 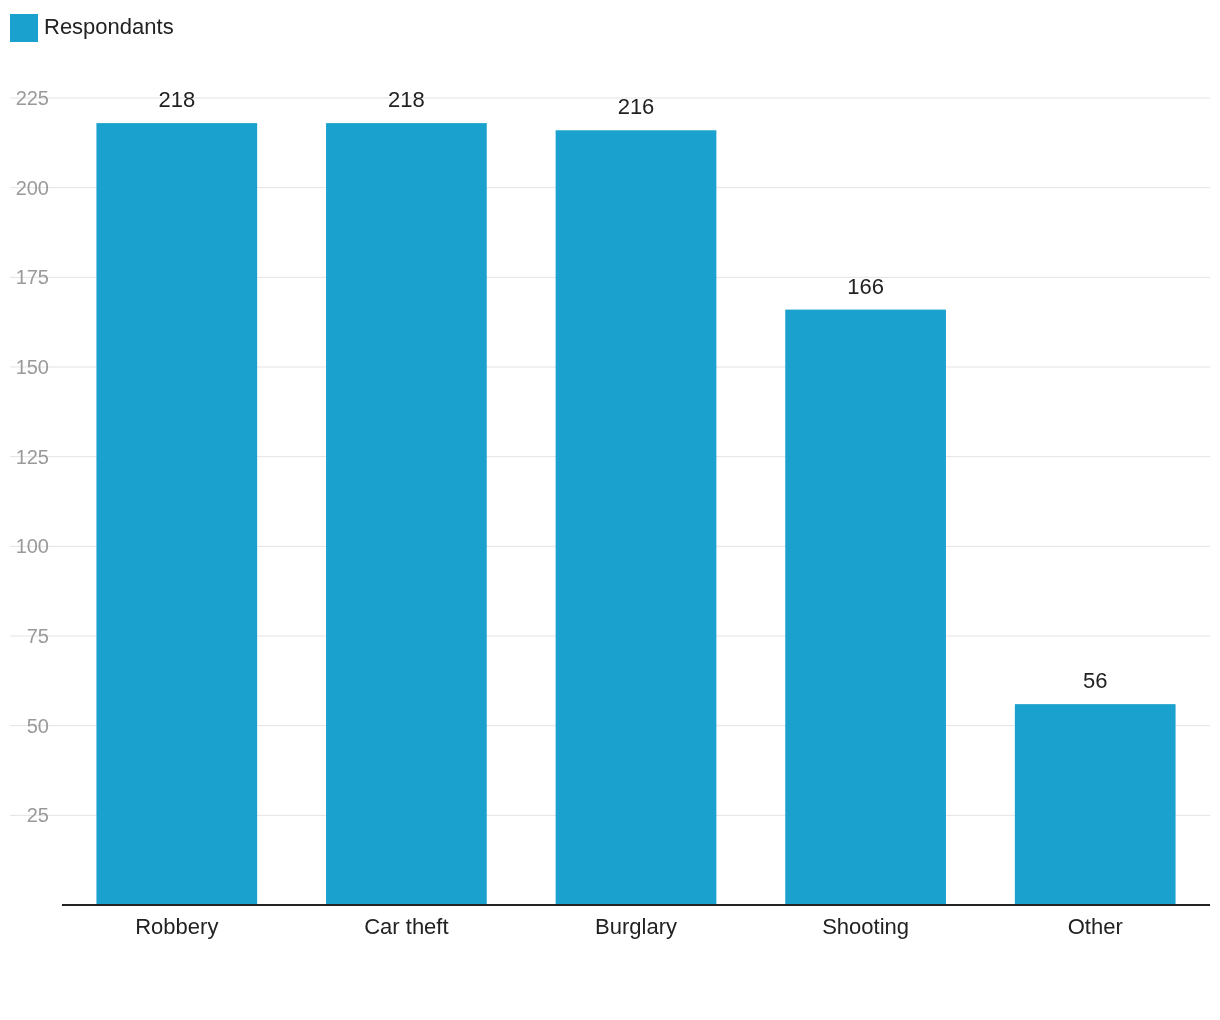 What do you see at coordinates (866, 927) in the screenshot?
I see `x-tick-label: Shooting` at bounding box center [866, 927].